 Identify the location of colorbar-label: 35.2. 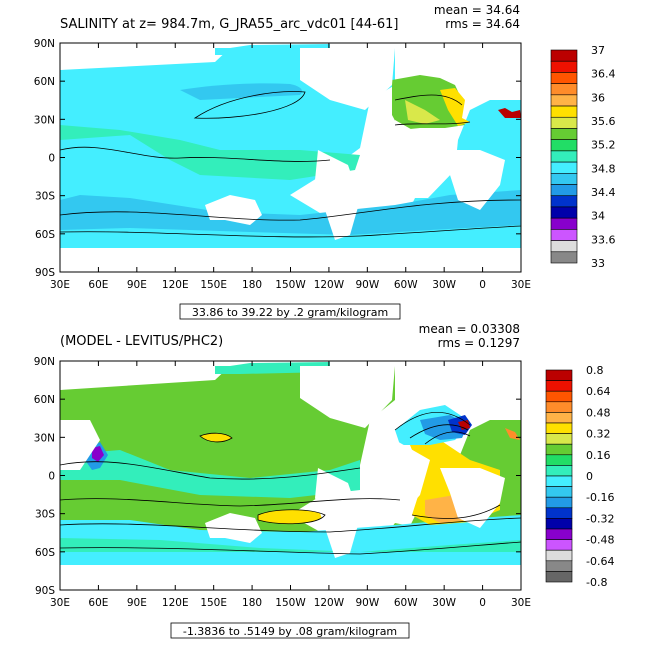
(603, 145).